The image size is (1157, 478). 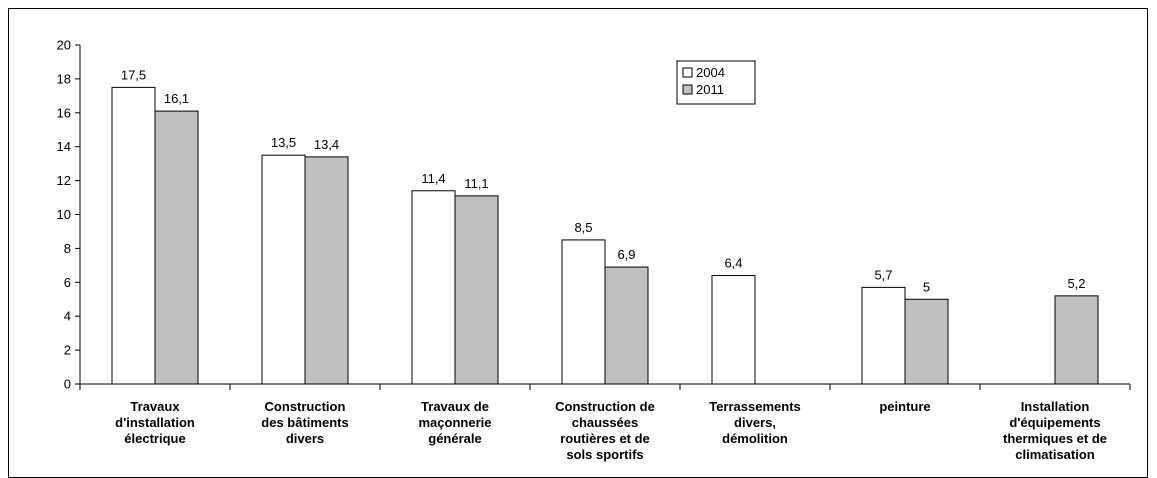 What do you see at coordinates (710, 72) in the screenshot?
I see `legend-label-2004: 2004` at bounding box center [710, 72].